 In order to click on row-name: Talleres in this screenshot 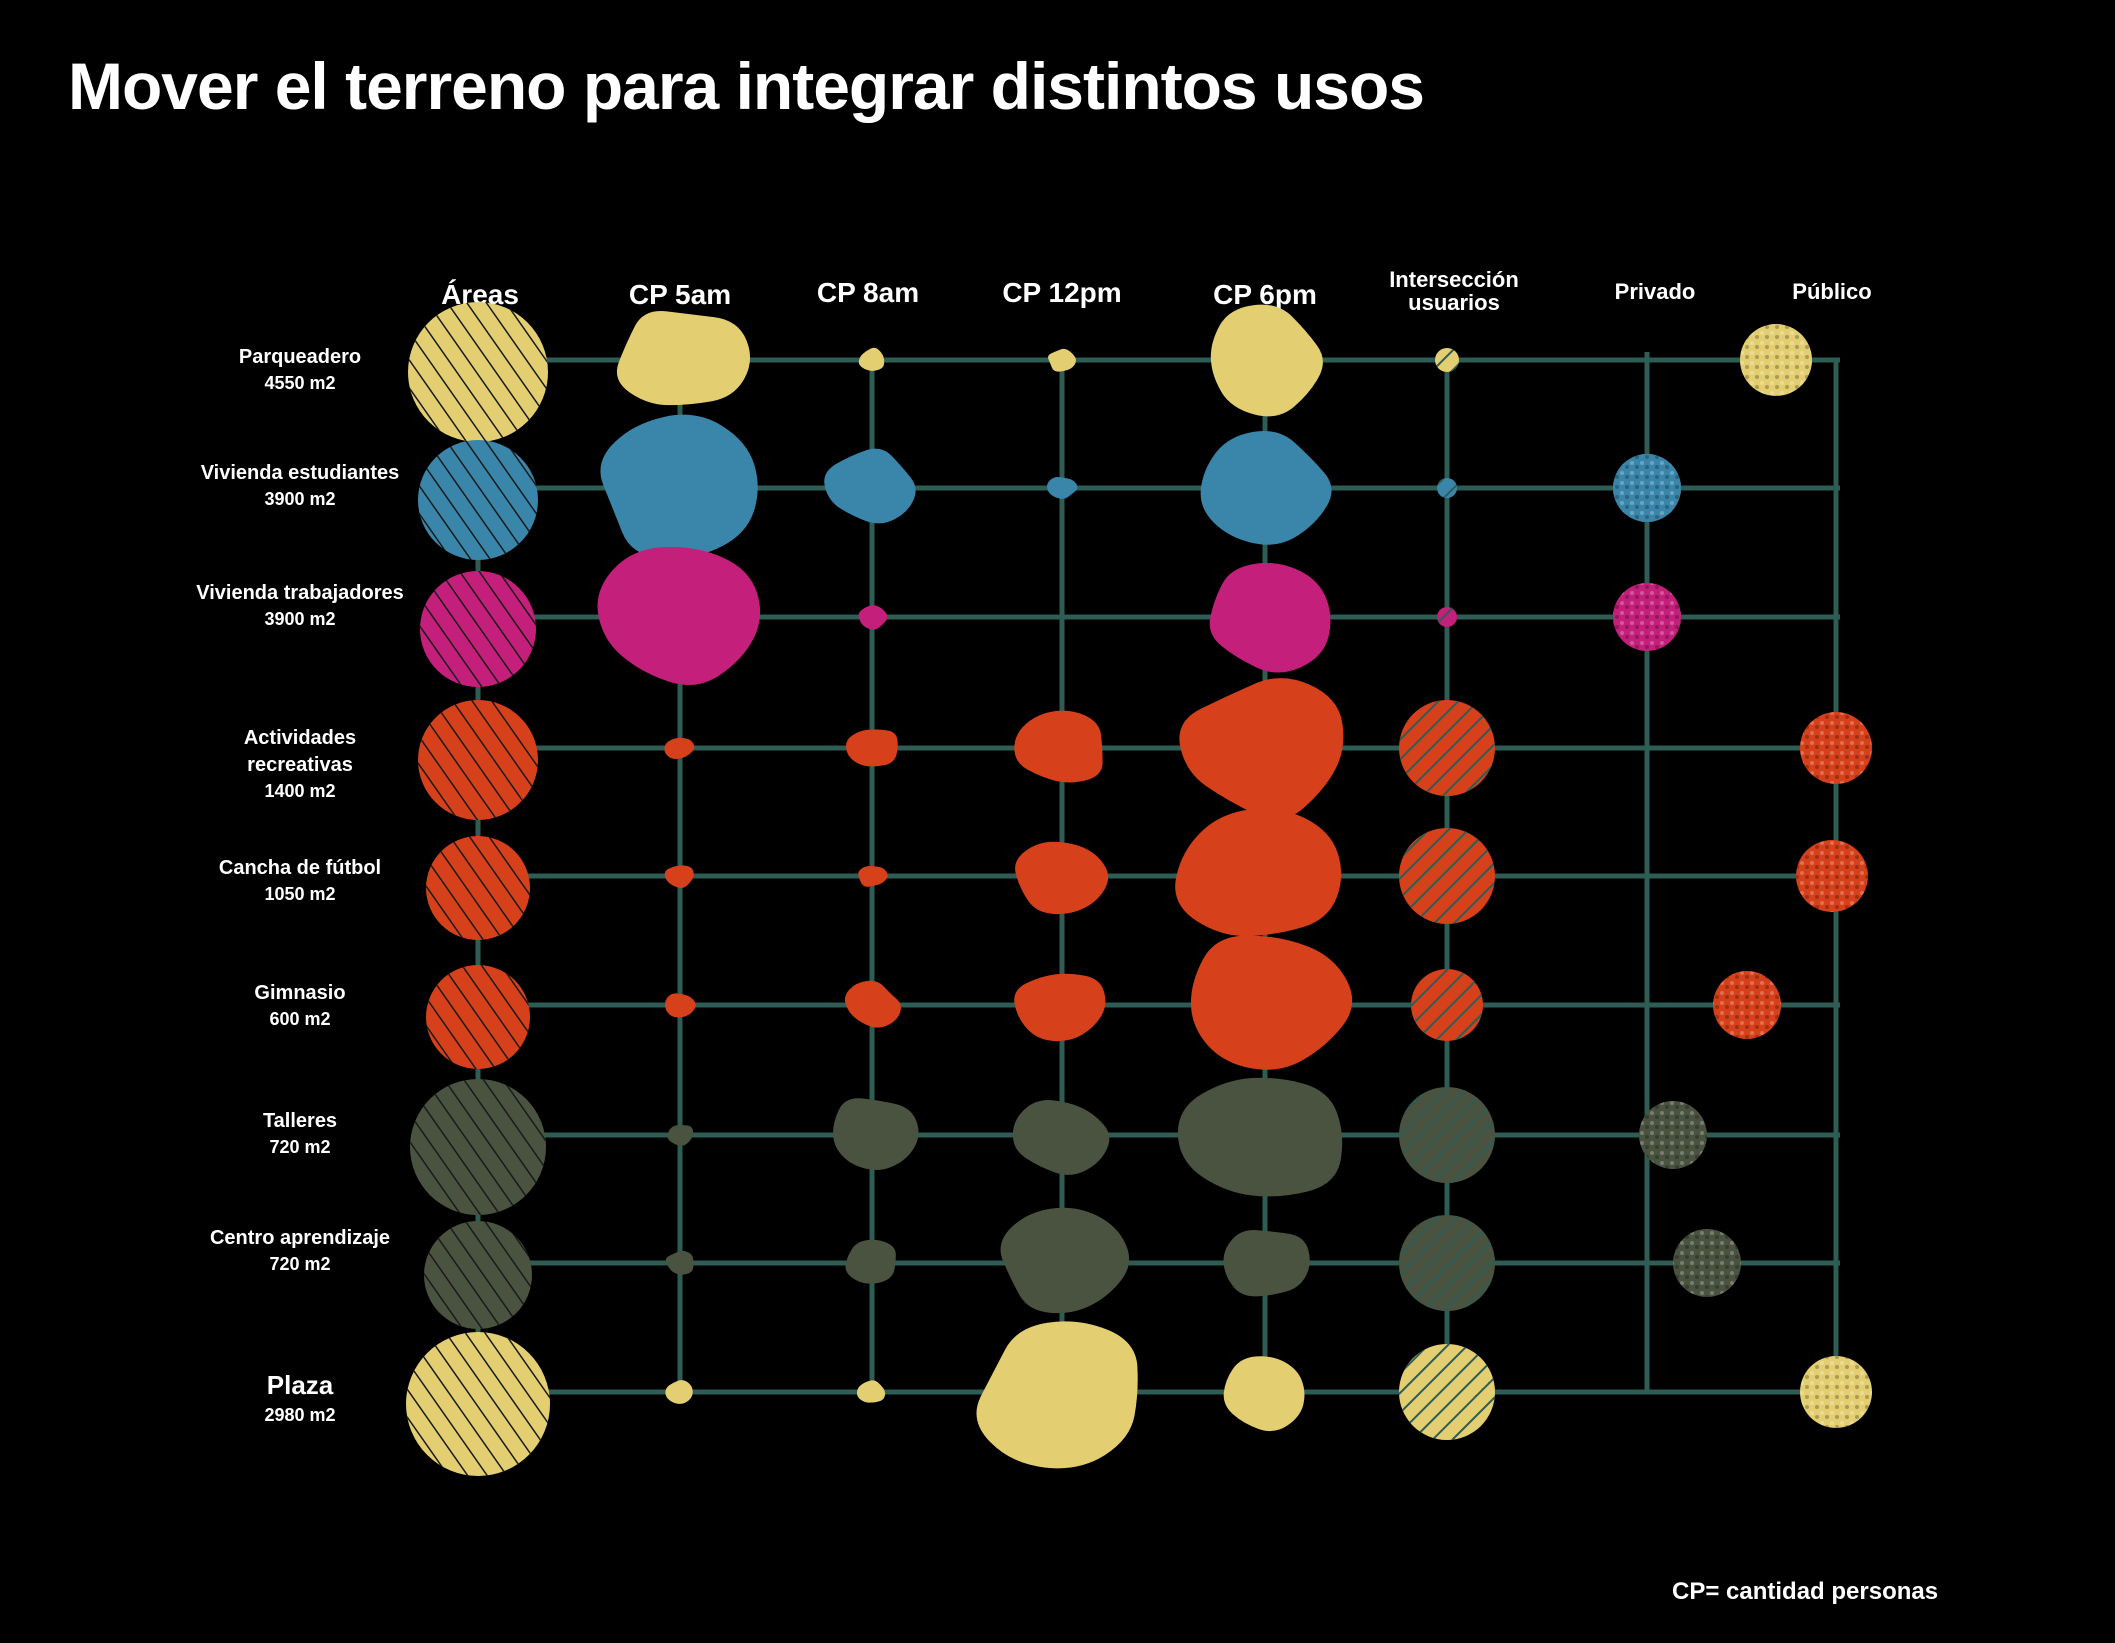, I will do `click(300, 1121)`.